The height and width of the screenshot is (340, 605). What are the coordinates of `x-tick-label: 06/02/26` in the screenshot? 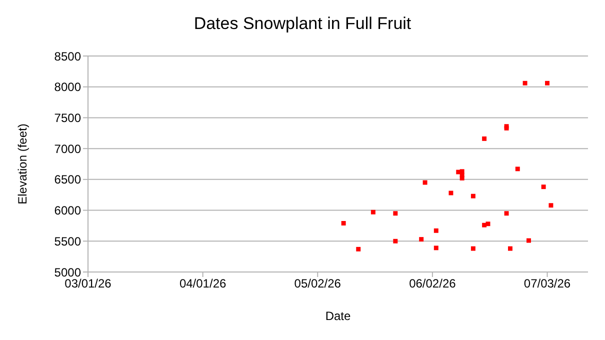 It's located at (432, 283).